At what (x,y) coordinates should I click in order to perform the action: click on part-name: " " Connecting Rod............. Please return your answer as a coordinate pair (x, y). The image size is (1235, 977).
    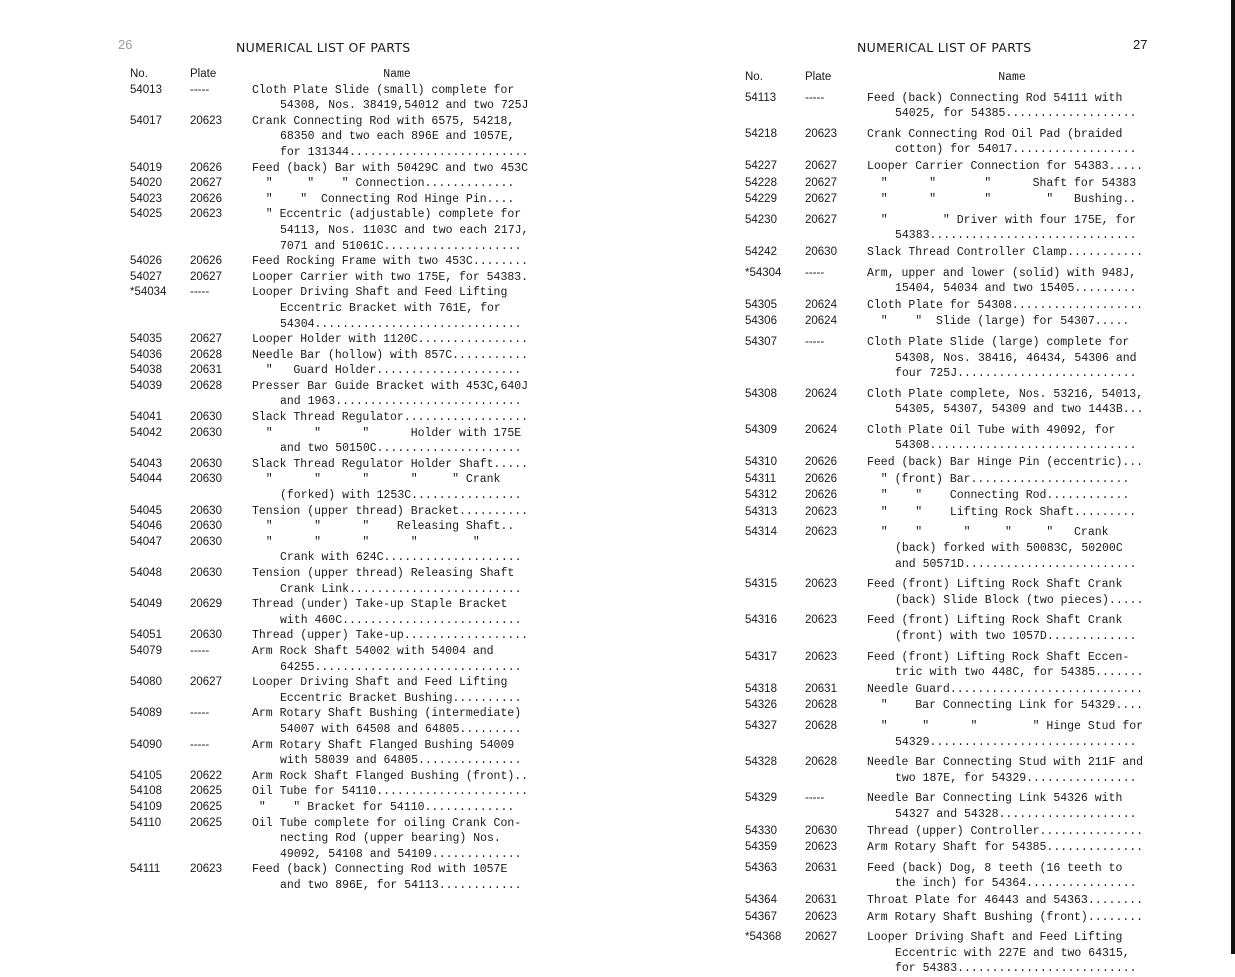
    Looking at the image, I should click on (1012, 496).